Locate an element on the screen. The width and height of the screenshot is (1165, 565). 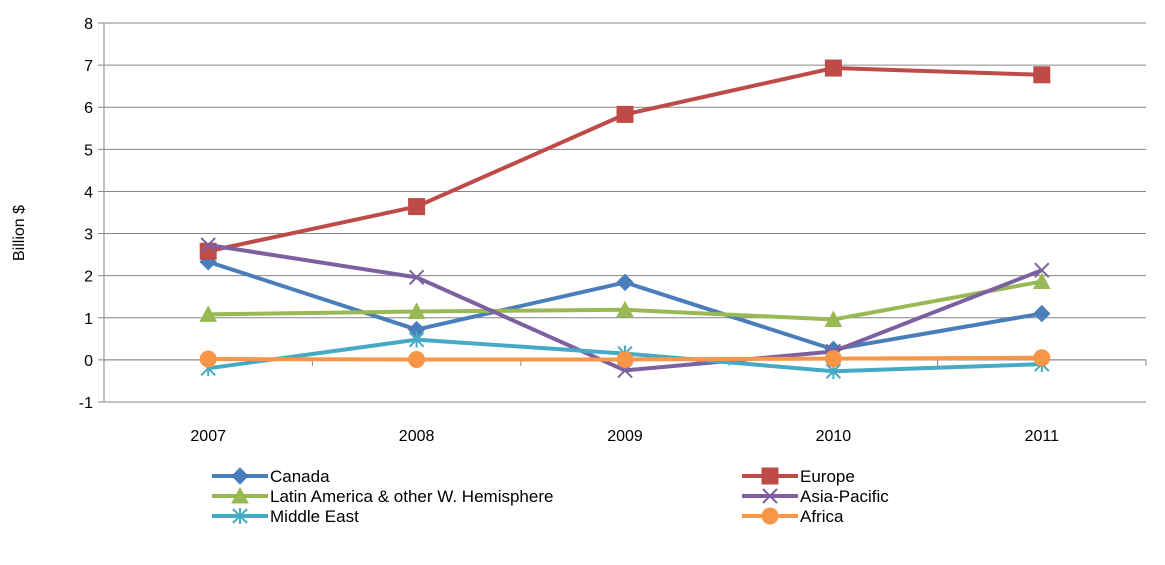
x-tick-label: 2008 is located at coordinates (417, 436).